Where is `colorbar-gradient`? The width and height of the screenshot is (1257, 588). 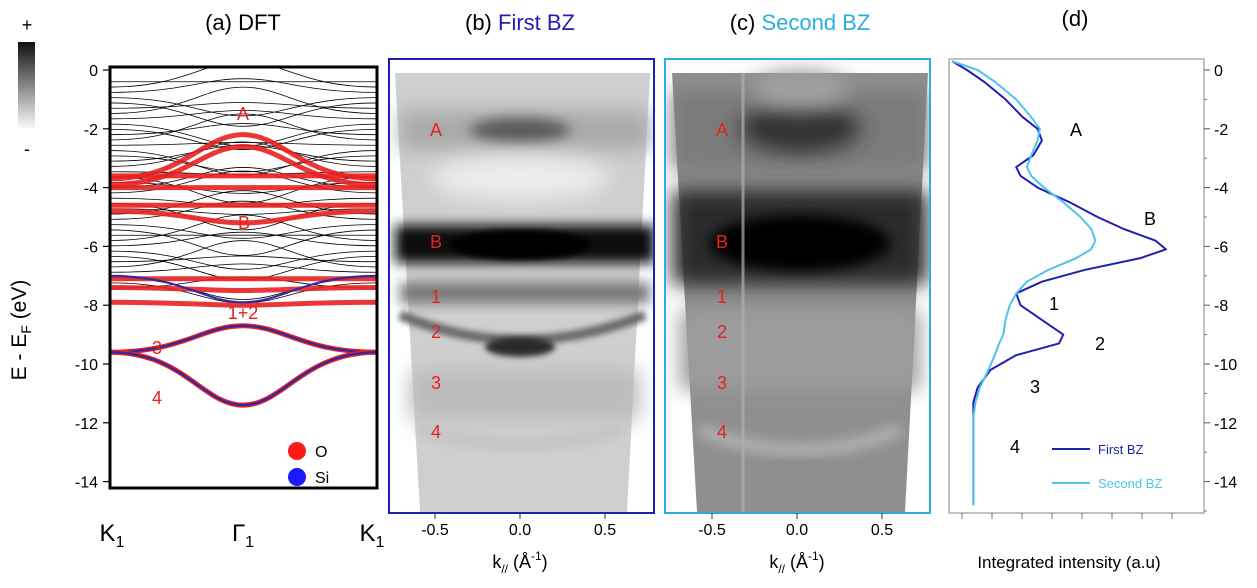
colorbar-gradient is located at coordinates (26, 86).